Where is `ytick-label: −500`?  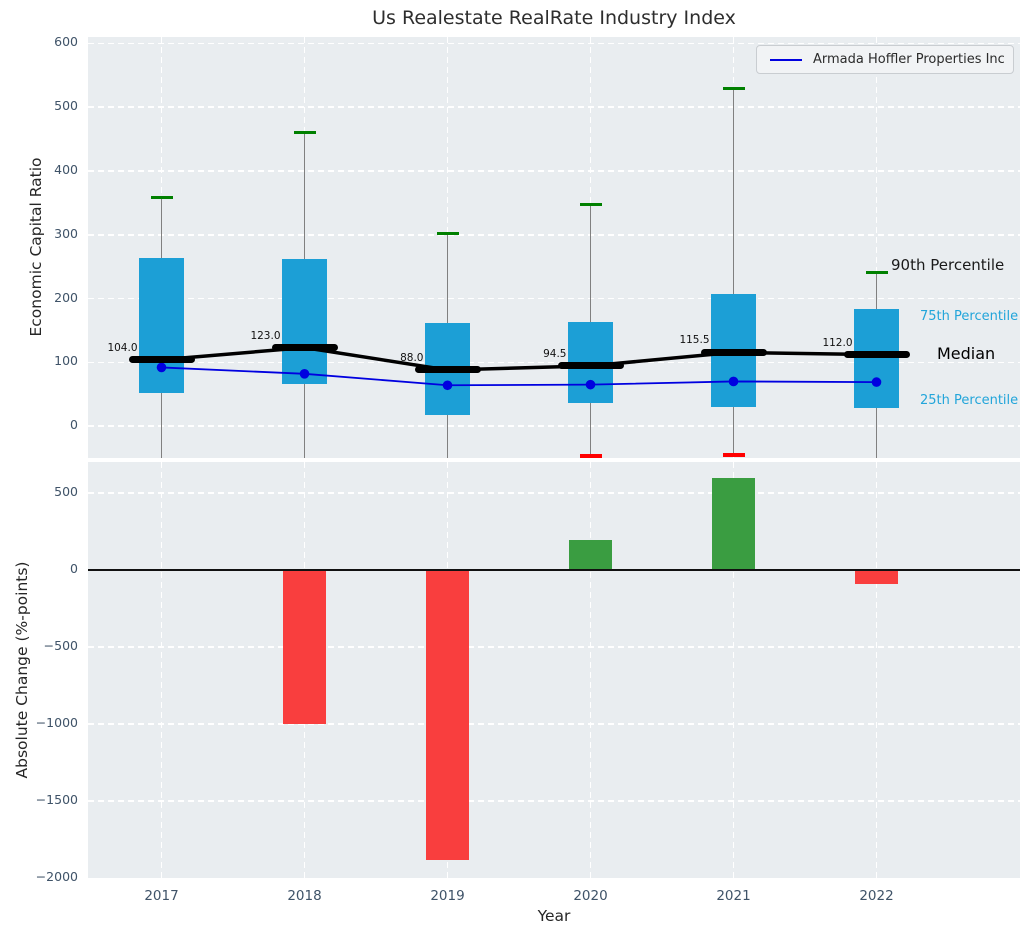 ytick-label: −500 is located at coordinates (60, 645).